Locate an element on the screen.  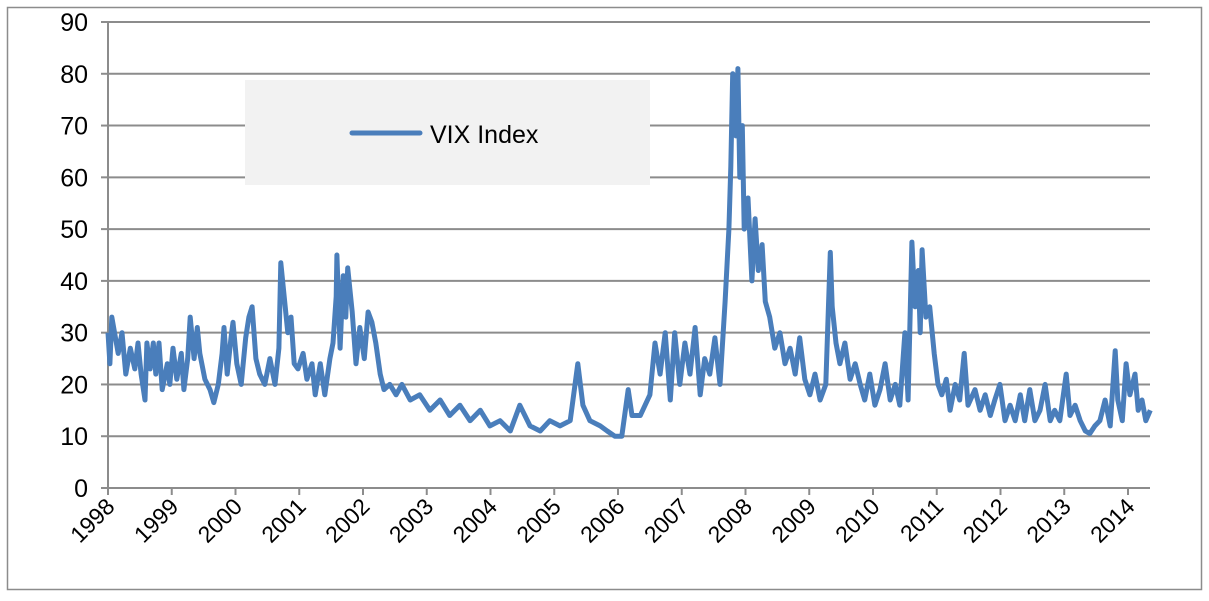
y-tick-label: 30 is located at coordinates (74, 334).